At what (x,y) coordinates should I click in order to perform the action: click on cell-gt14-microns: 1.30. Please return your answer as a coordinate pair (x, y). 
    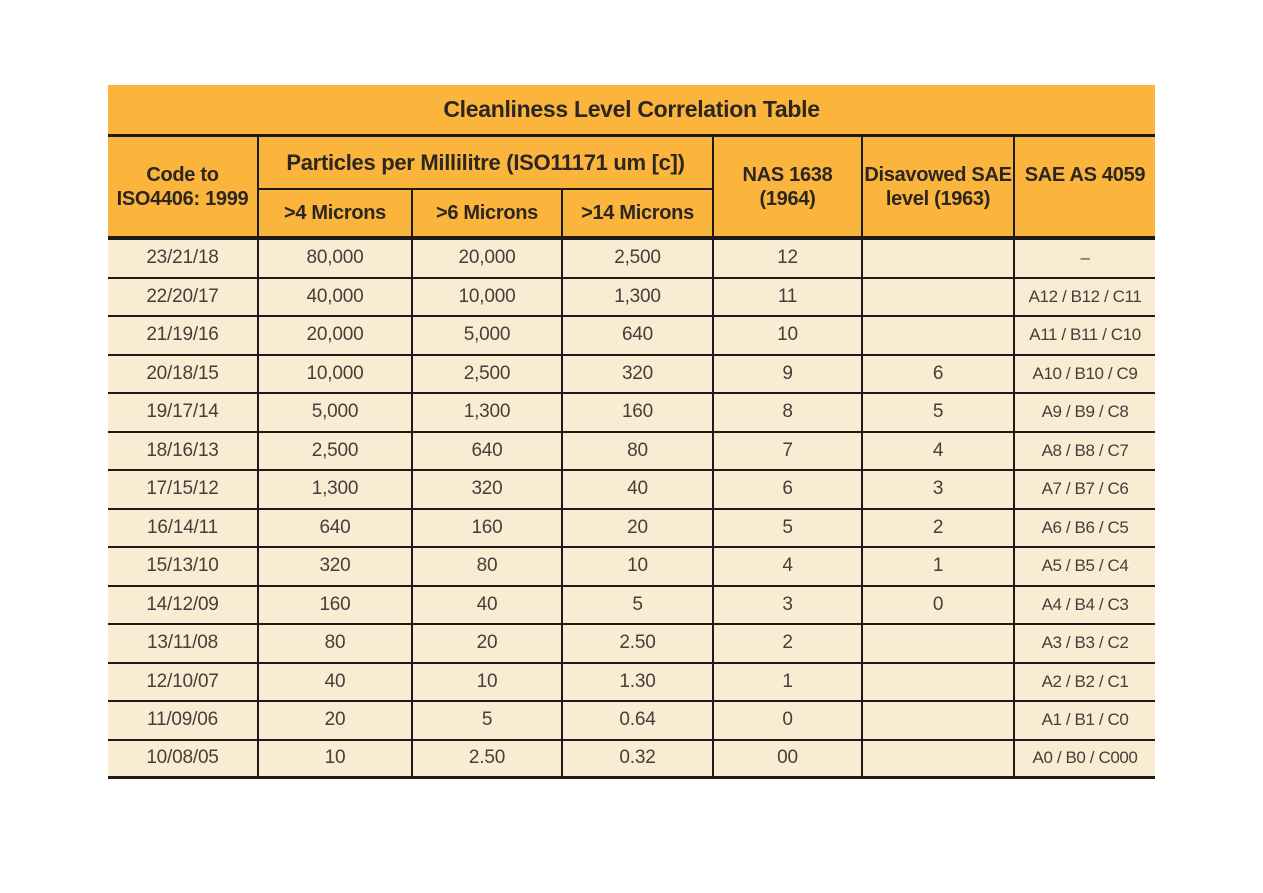
    Looking at the image, I should click on (638, 681).